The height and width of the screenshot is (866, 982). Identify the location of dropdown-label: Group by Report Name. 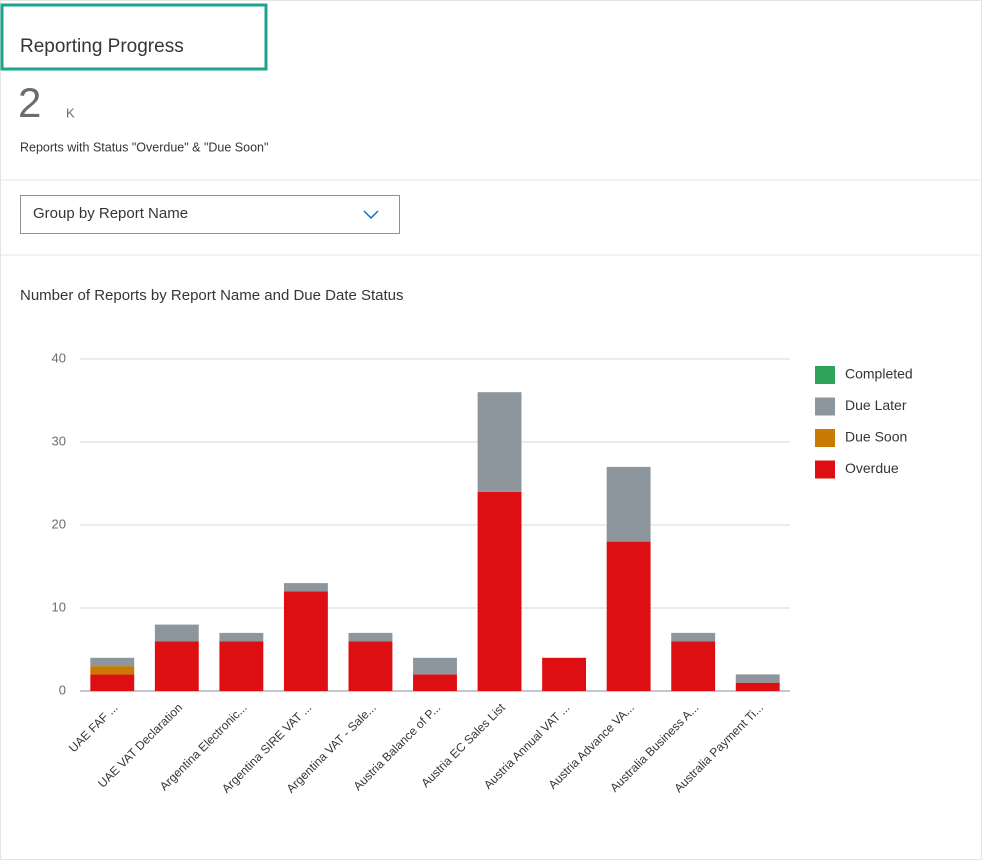
(110, 213).